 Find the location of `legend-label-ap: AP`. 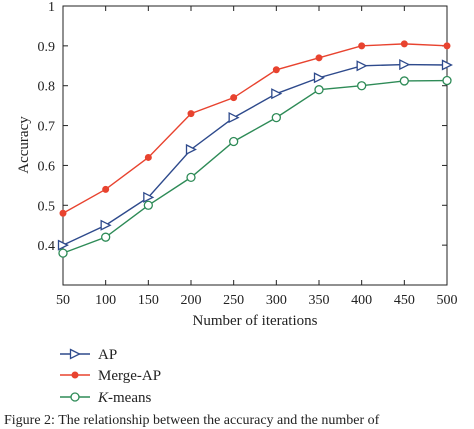

legend-label-ap: AP is located at coordinates (107, 355).